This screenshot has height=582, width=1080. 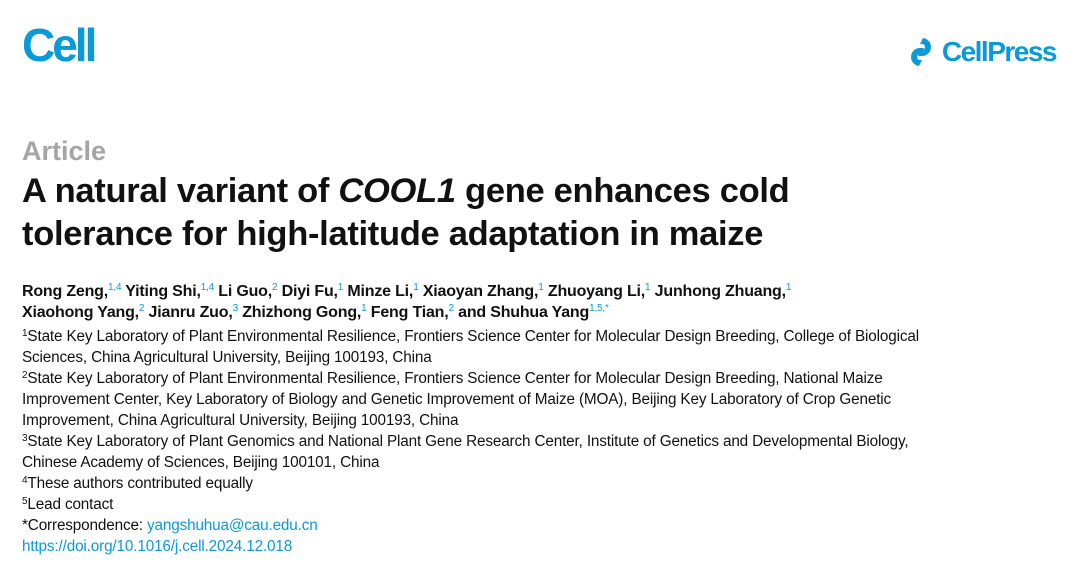 I want to click on author-name: and Shuhua Yang, so click(x=524, y=312).